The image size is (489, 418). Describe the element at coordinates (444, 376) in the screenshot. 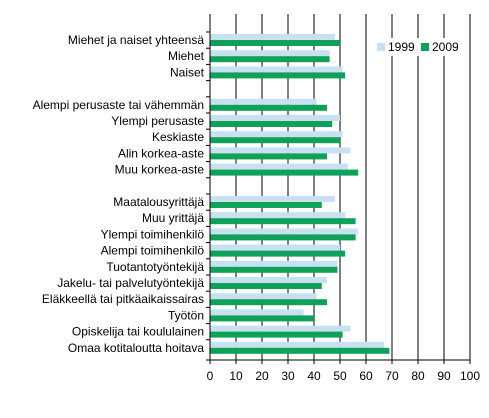

I see `x-tick-label: 90` at that location.